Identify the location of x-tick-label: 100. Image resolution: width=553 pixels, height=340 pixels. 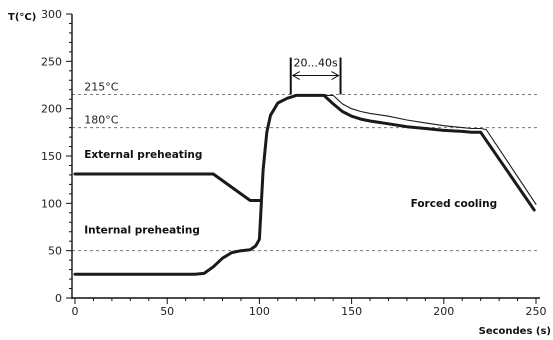
(259, 311).